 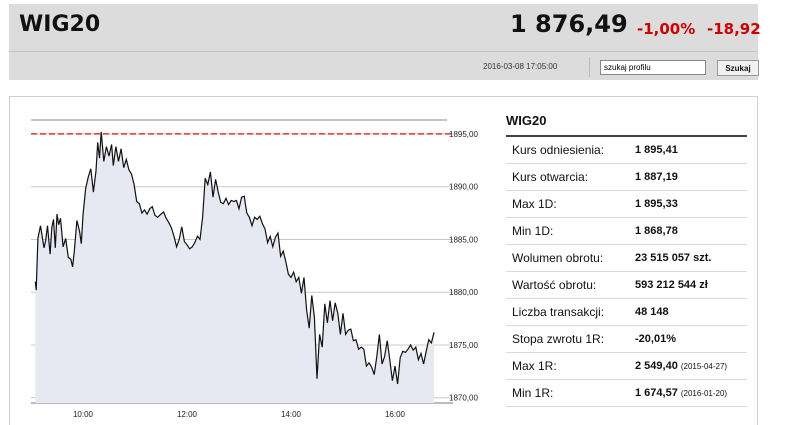 I want to click on stats-value: 23 515 057 szt., so click(x=673, y=258).